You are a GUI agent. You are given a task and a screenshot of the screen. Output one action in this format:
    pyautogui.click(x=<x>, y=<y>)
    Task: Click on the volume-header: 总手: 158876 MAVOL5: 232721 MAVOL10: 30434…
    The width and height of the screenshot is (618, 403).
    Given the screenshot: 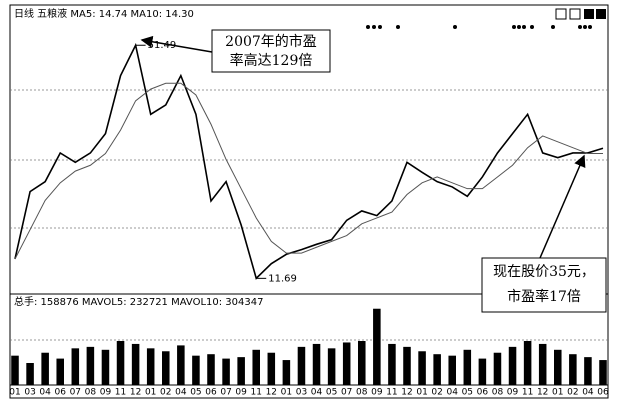 What is the action you would take?
    pyautogui.click(x=138, y=301)
    